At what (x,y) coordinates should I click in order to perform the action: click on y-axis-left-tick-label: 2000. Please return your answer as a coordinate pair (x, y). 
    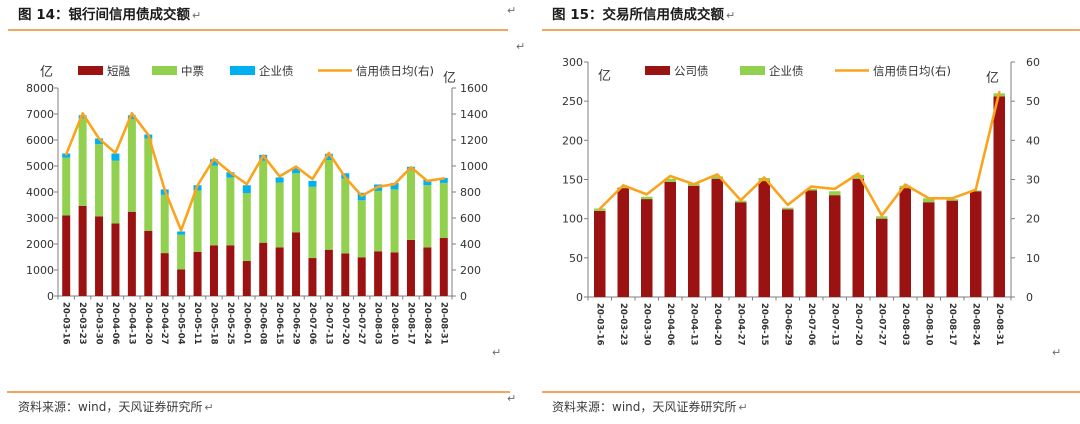
    Looking at the image, I should click on (40, 244).